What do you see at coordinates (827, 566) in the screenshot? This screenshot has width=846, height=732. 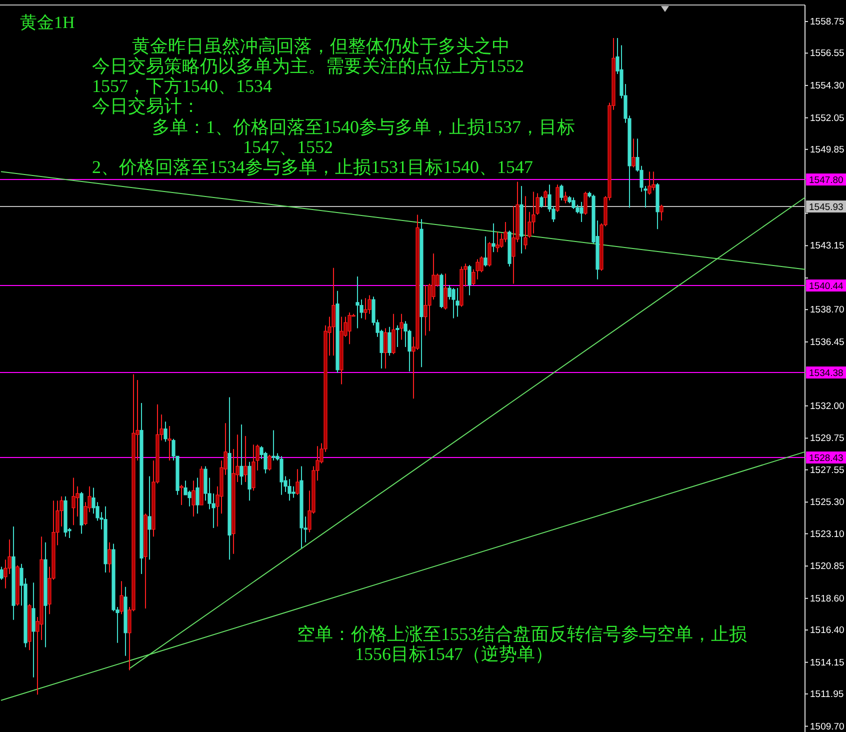 I see `y-tick-label: 1520.85` at bounding box center [827, 566].